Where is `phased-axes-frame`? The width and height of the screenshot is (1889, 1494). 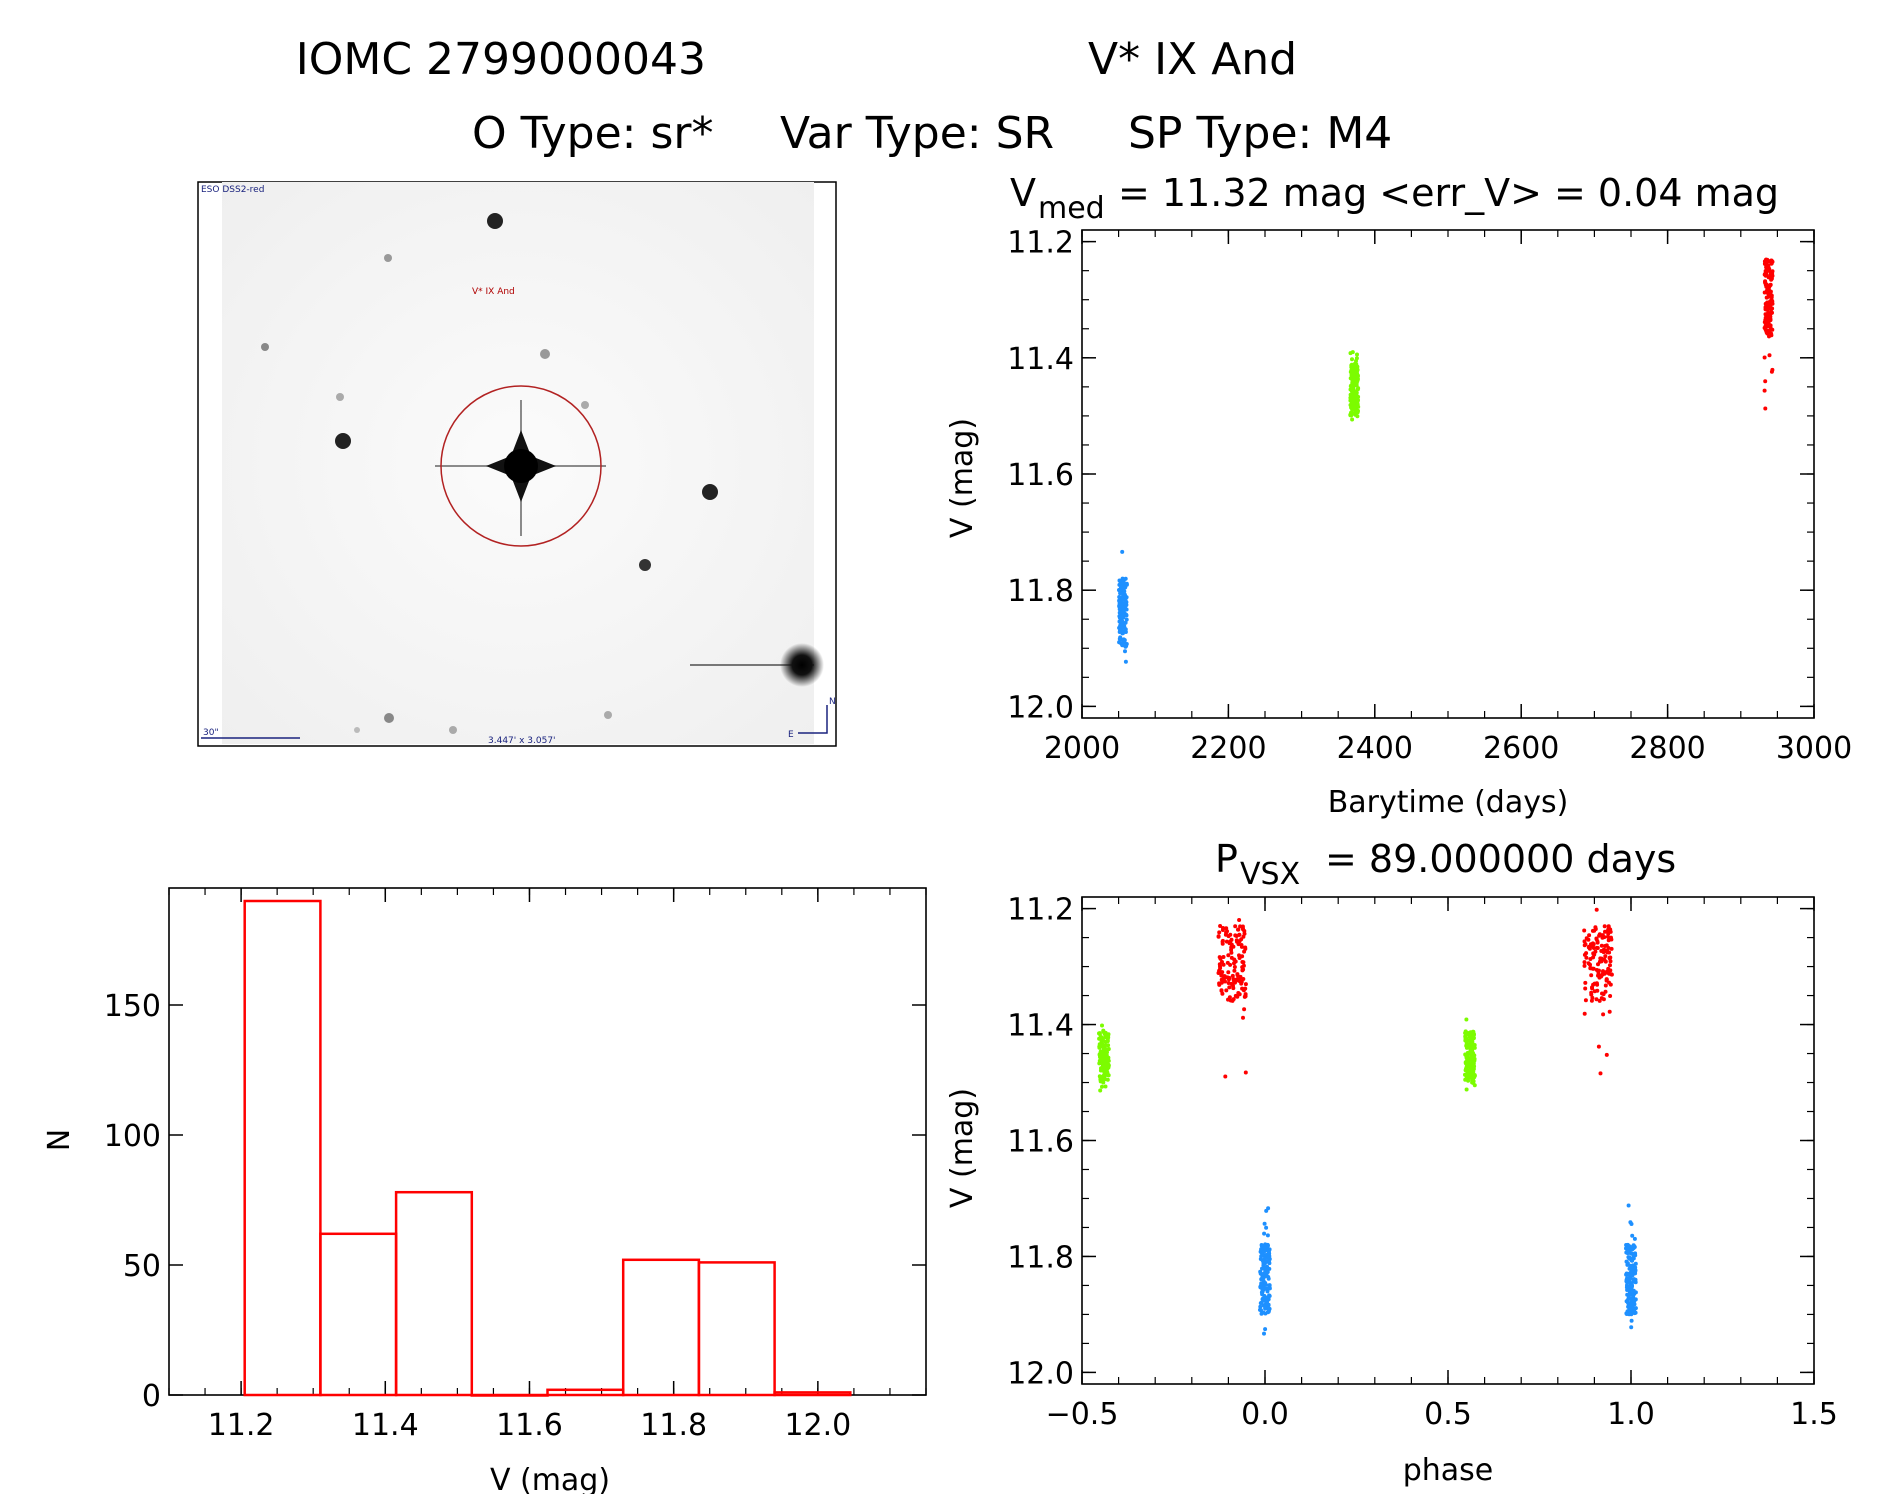 phased-axes-frame is located at coordinates (1448, 1140).